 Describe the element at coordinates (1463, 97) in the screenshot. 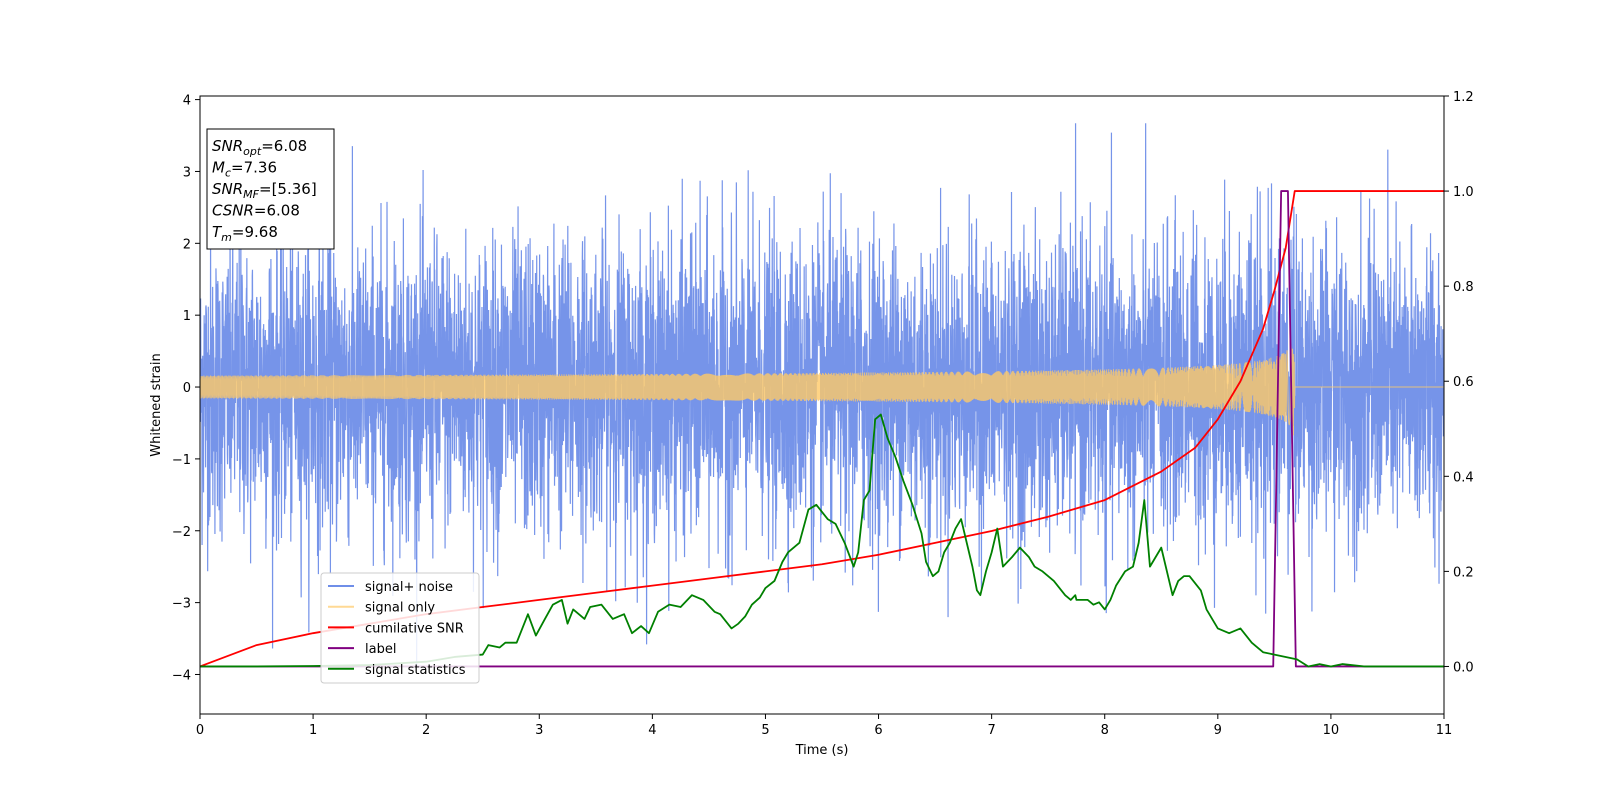

I see `y2-tick-label: 1.2` at that location.